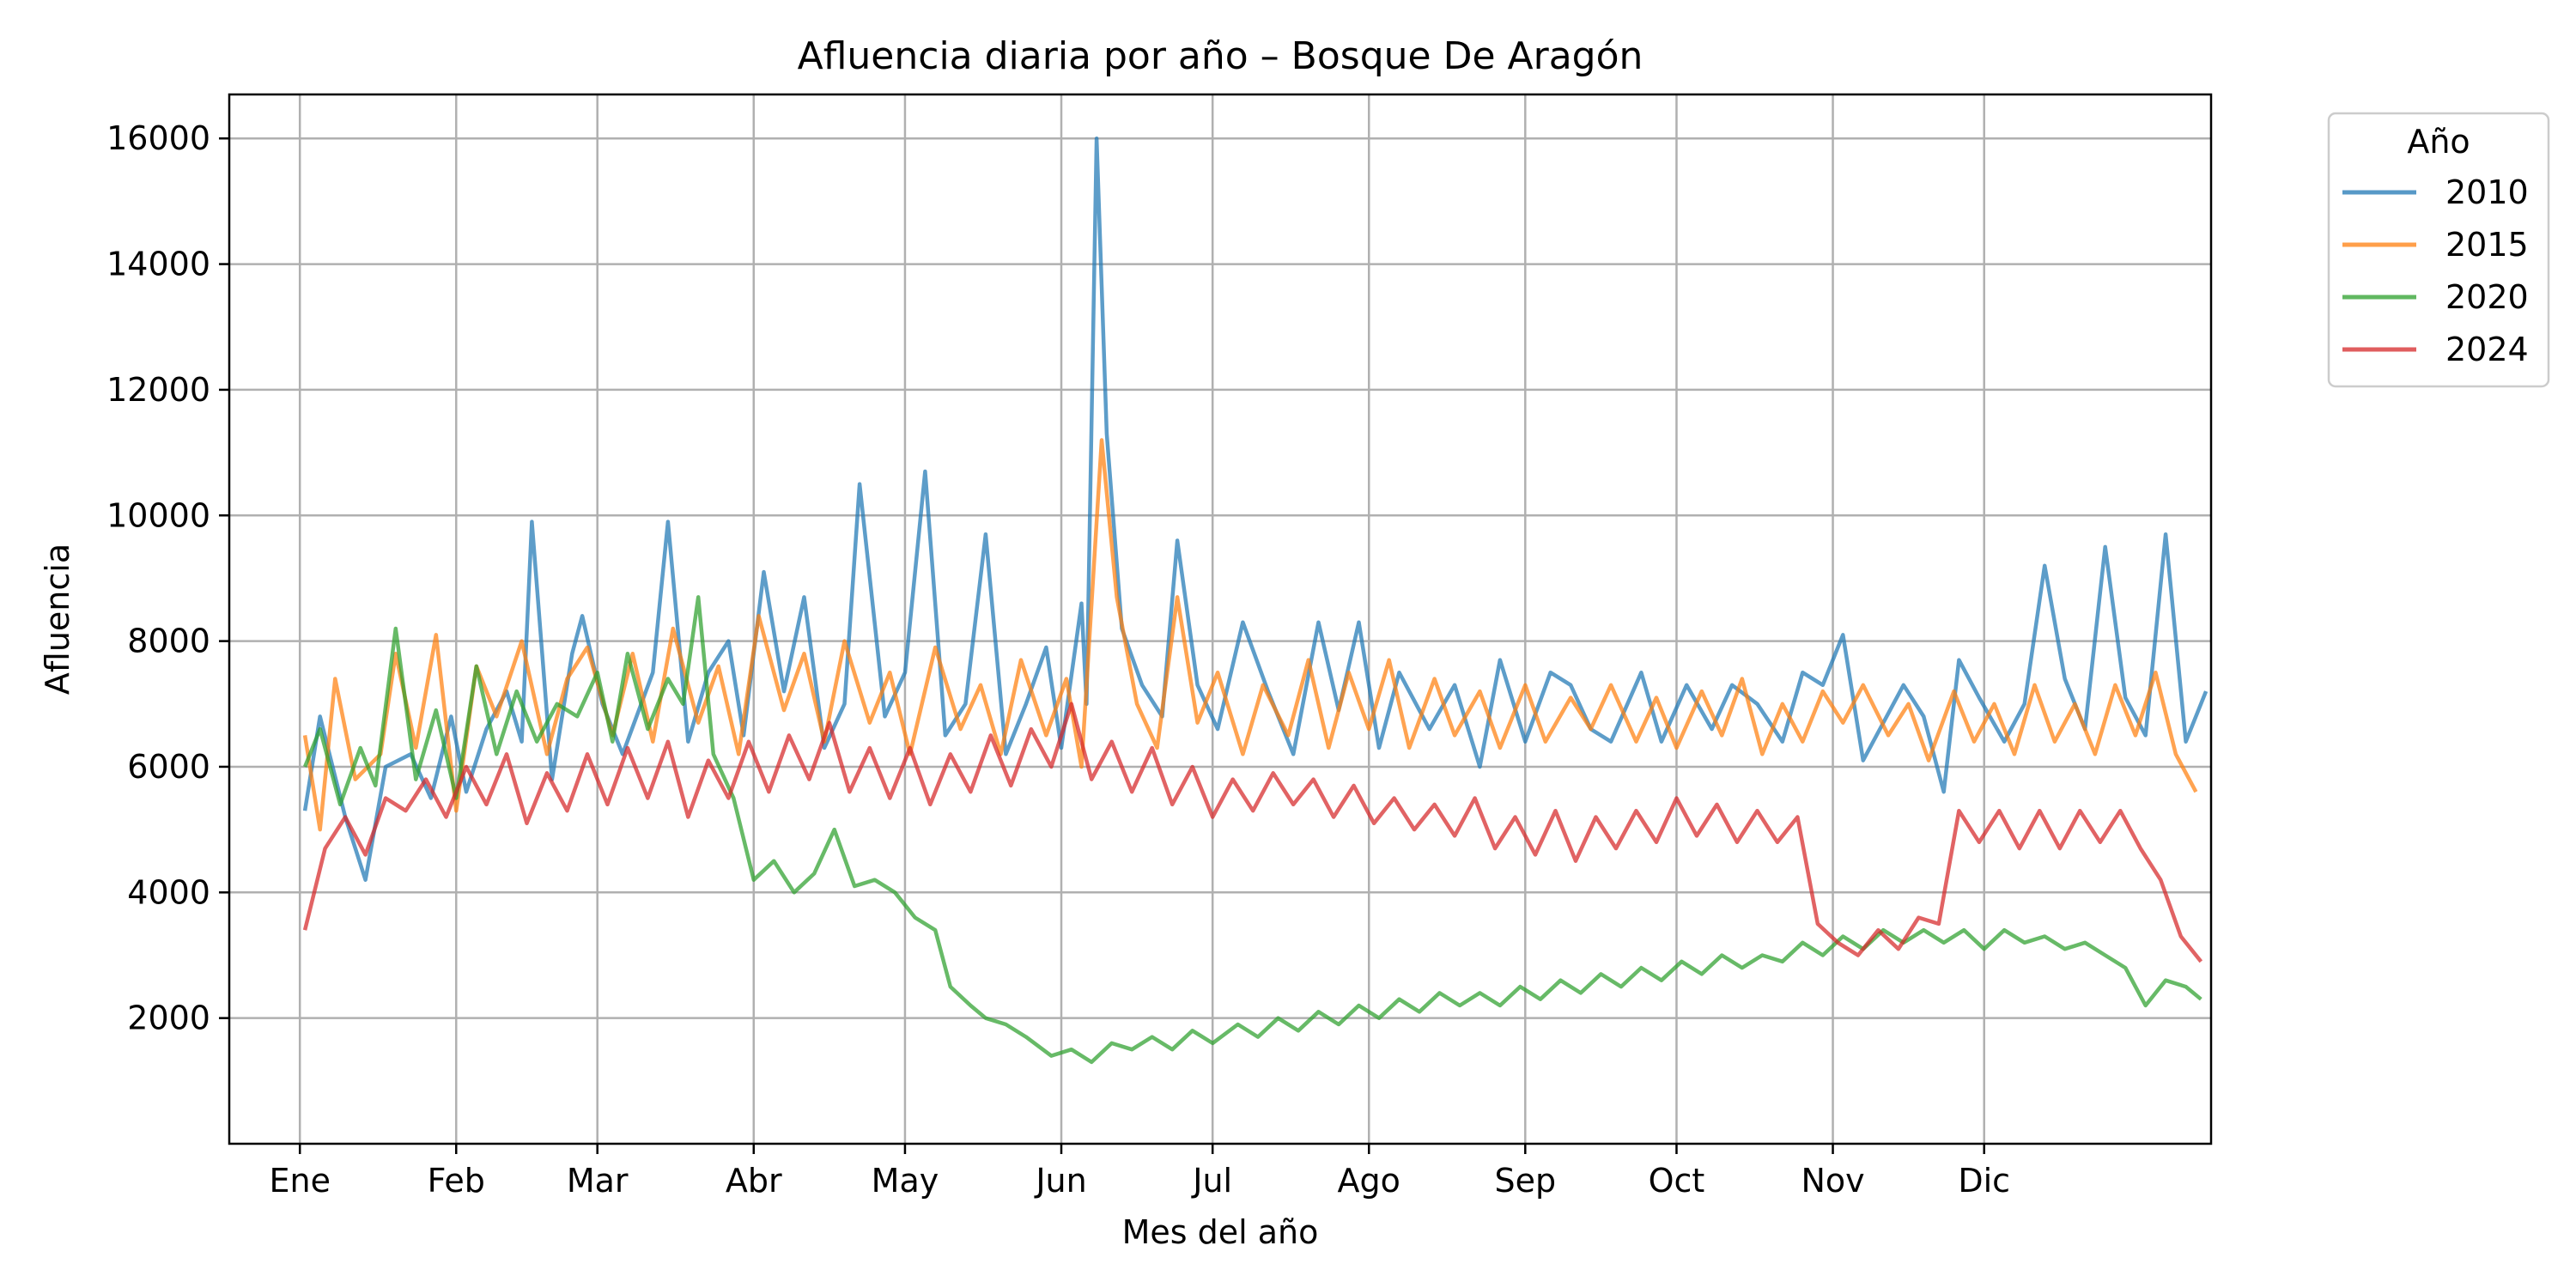  Describe the element at coordinates (169, 1018) in the screenshot. I see `y-tick-label: 2000` at that location.